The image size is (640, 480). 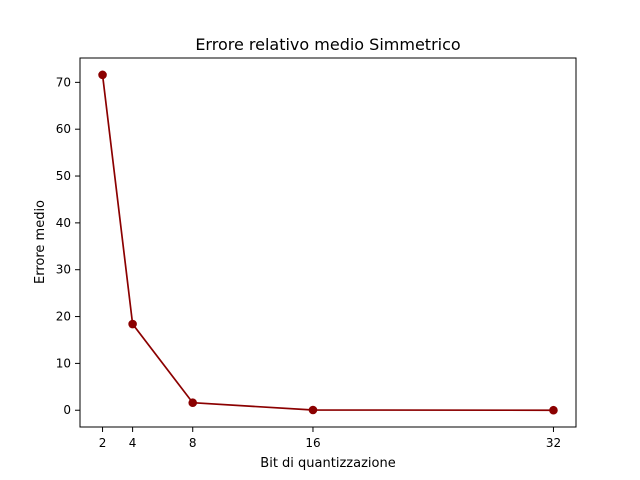 What do you see at coordinates (40, 242) in the screenshot?
I see `y-axis-label: Errore medio` at bounding box center [40, 242].